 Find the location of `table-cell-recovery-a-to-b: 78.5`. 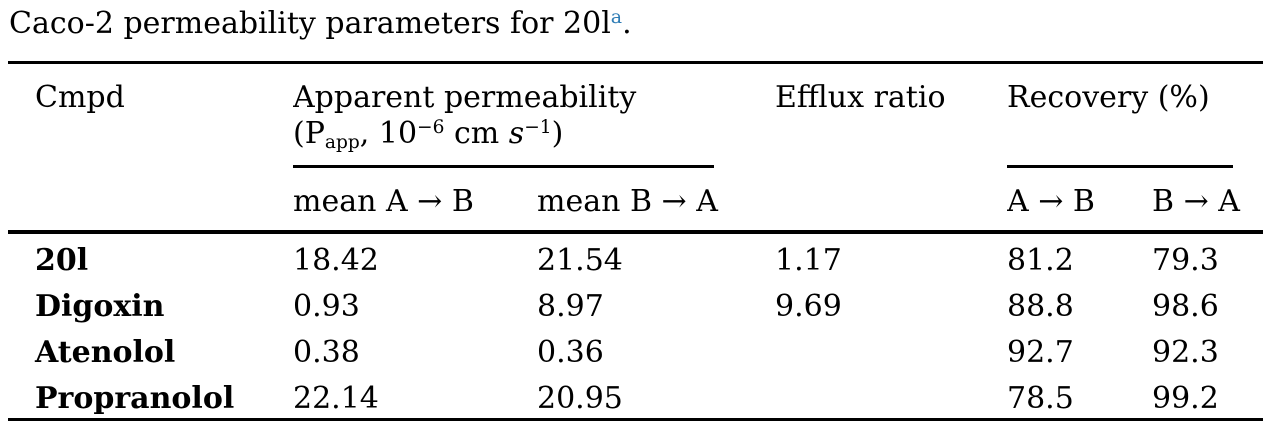

table-cell-recovery-a-to-b: 78.5 is located at coordinates (1040, 398).